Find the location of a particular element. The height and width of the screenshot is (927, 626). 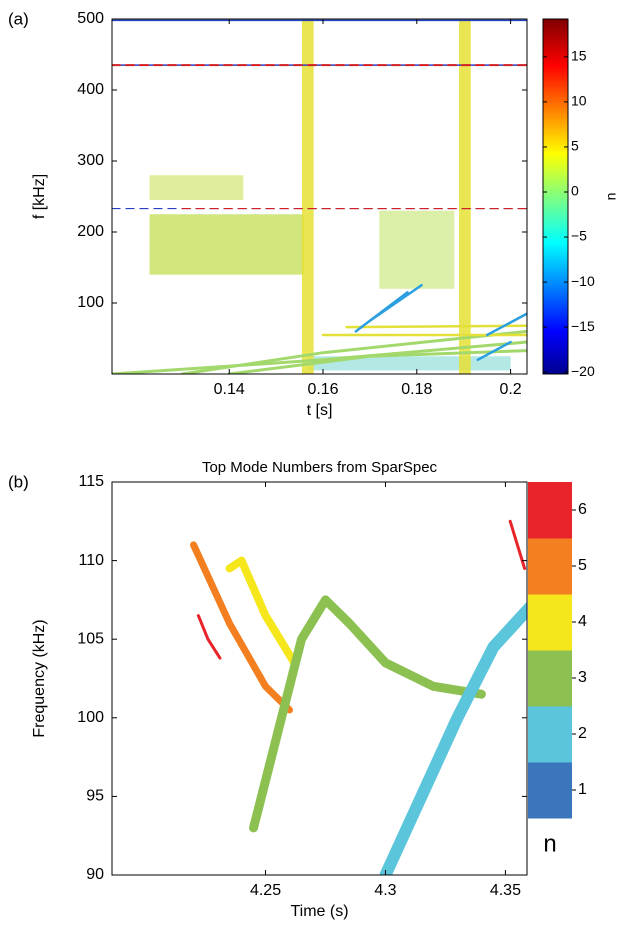

x-tick-label: 4.3 is located at coordinates (385, 890).